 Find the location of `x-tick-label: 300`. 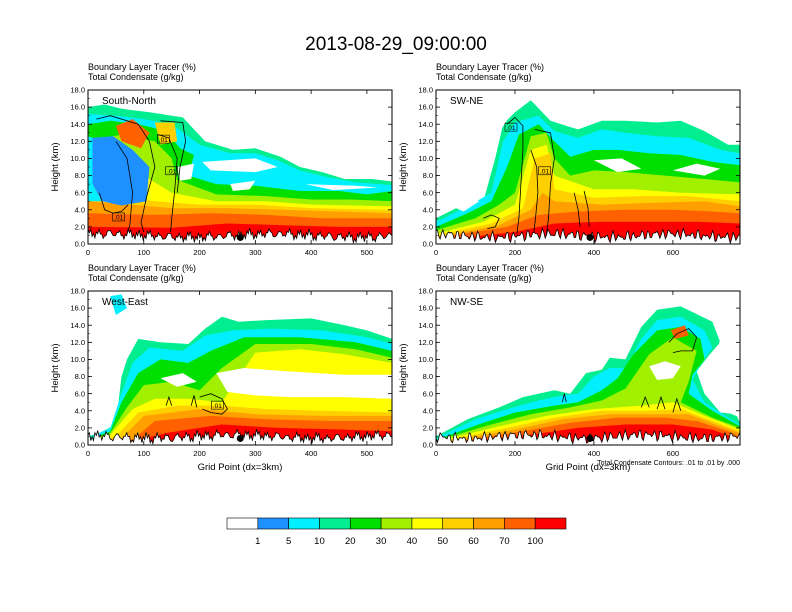

x-tick-label: 300 is located at coordinates (255, 453).